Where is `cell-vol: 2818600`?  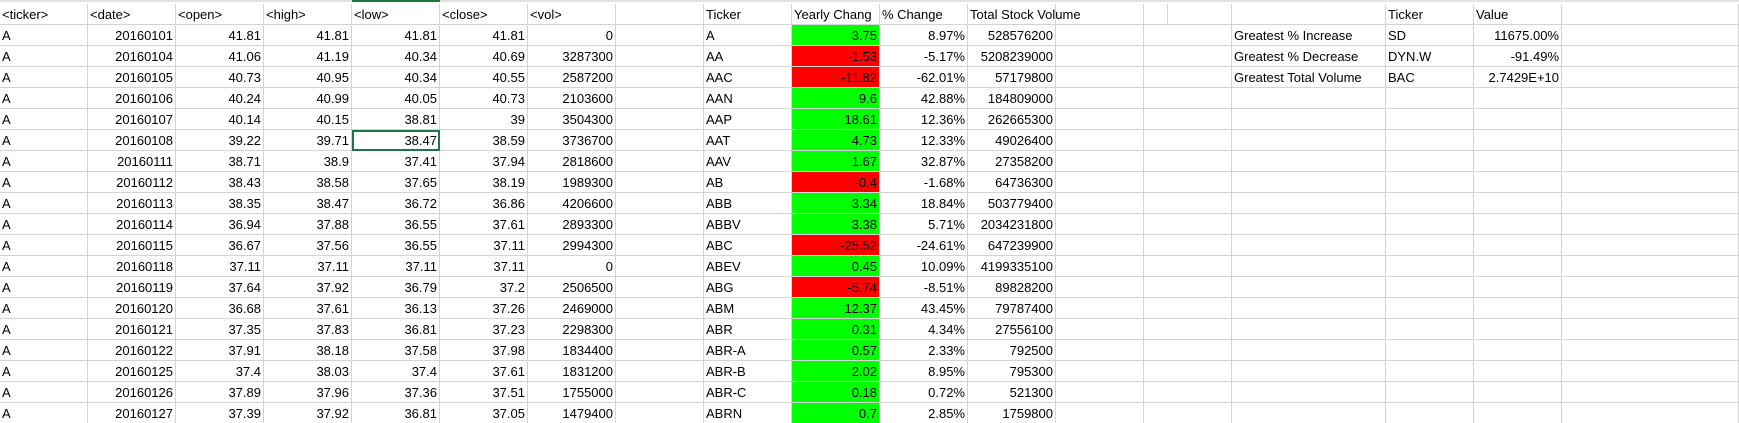
cell-vol: 2818600 is located at coordinates (572, 161).